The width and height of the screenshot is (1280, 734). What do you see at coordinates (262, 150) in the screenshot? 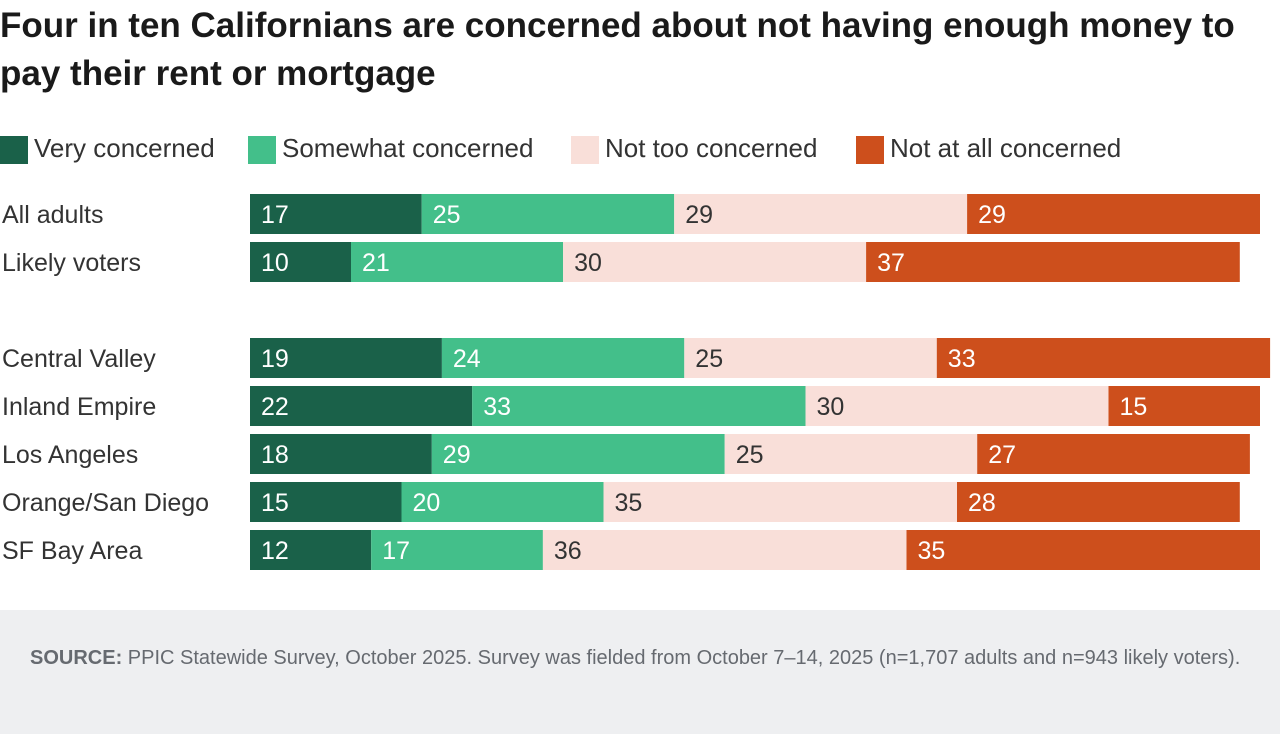
I see `legend-swatch-somewhat-concerned` at bounding box center [262, 150].